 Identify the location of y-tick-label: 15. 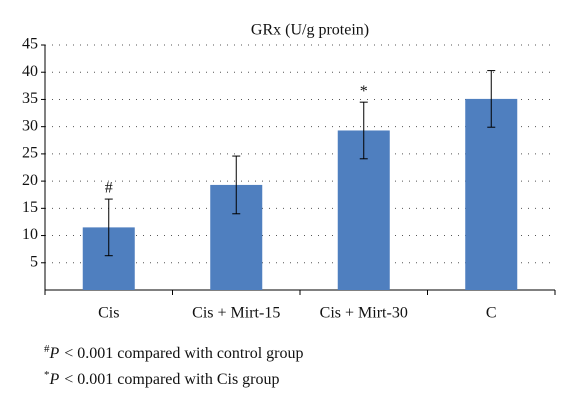
(30, 207).